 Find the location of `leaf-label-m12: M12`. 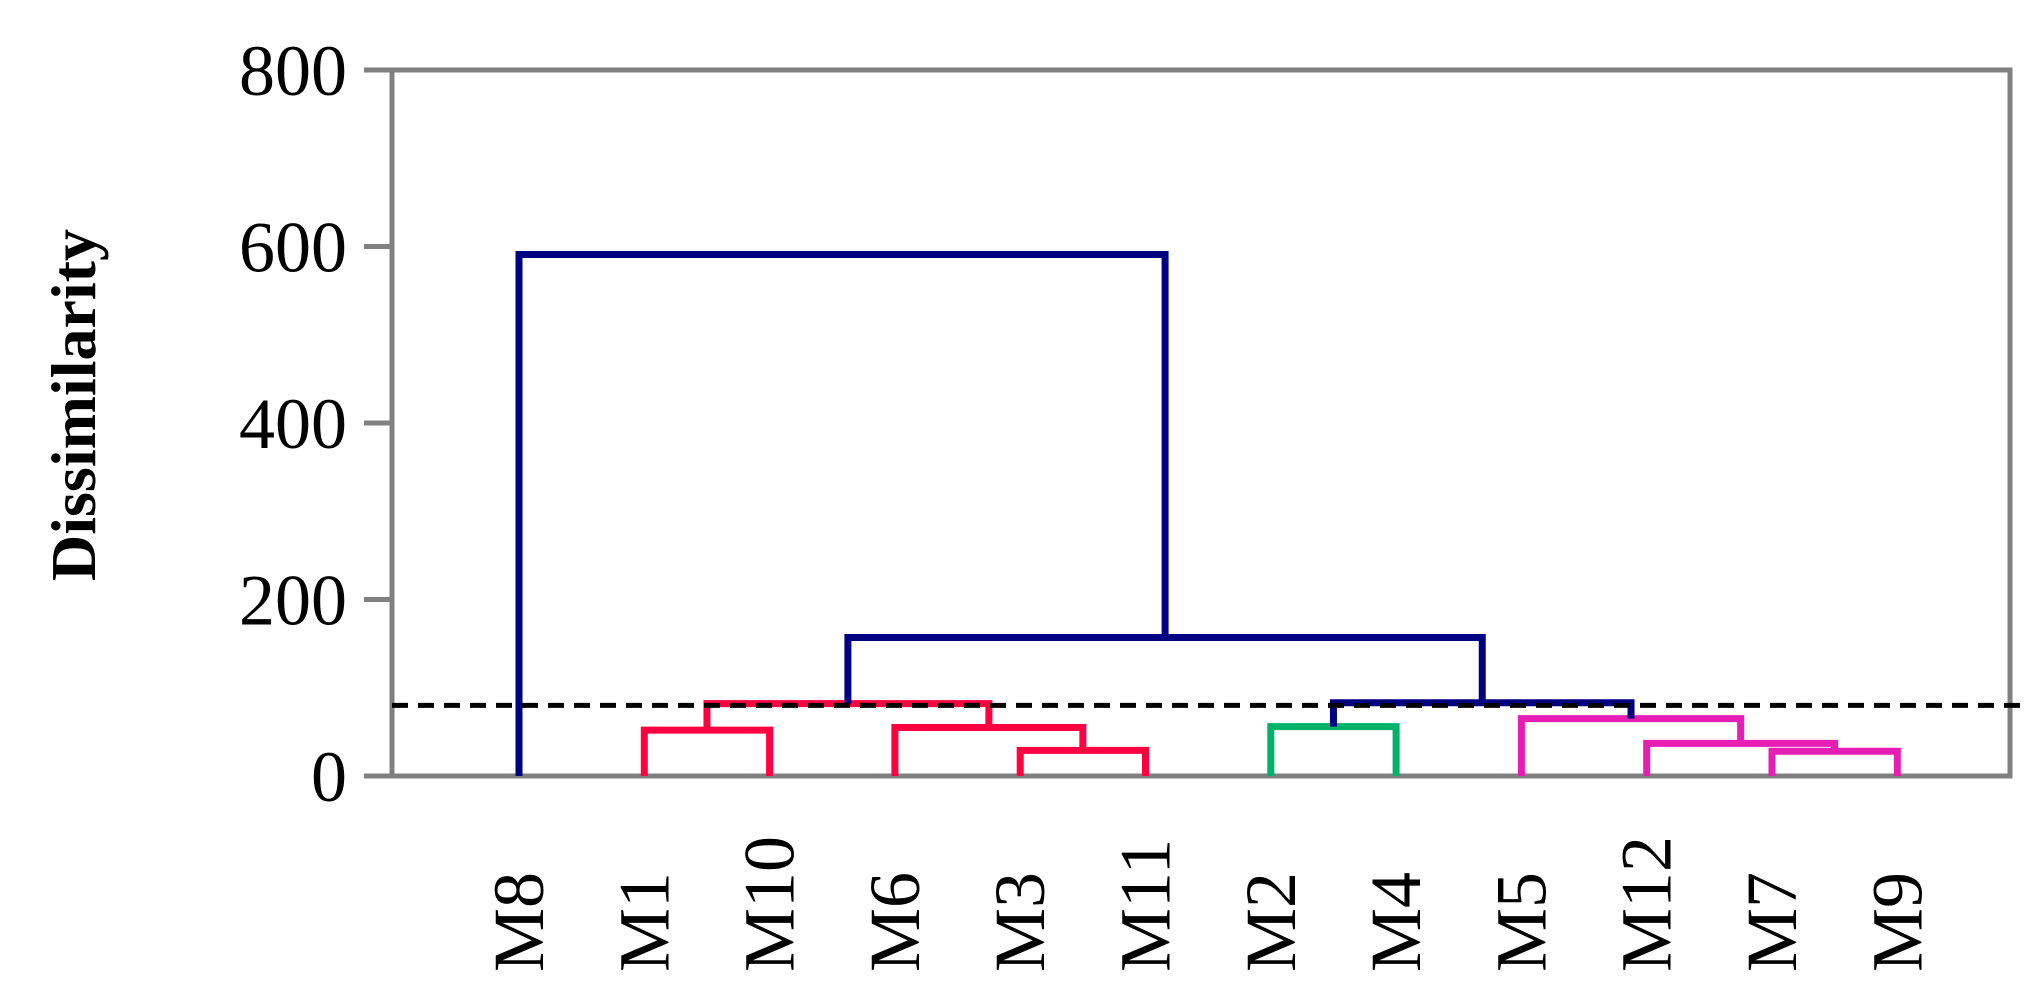

leaf-label-m12: M12 is located at coordinates (1647, 904).